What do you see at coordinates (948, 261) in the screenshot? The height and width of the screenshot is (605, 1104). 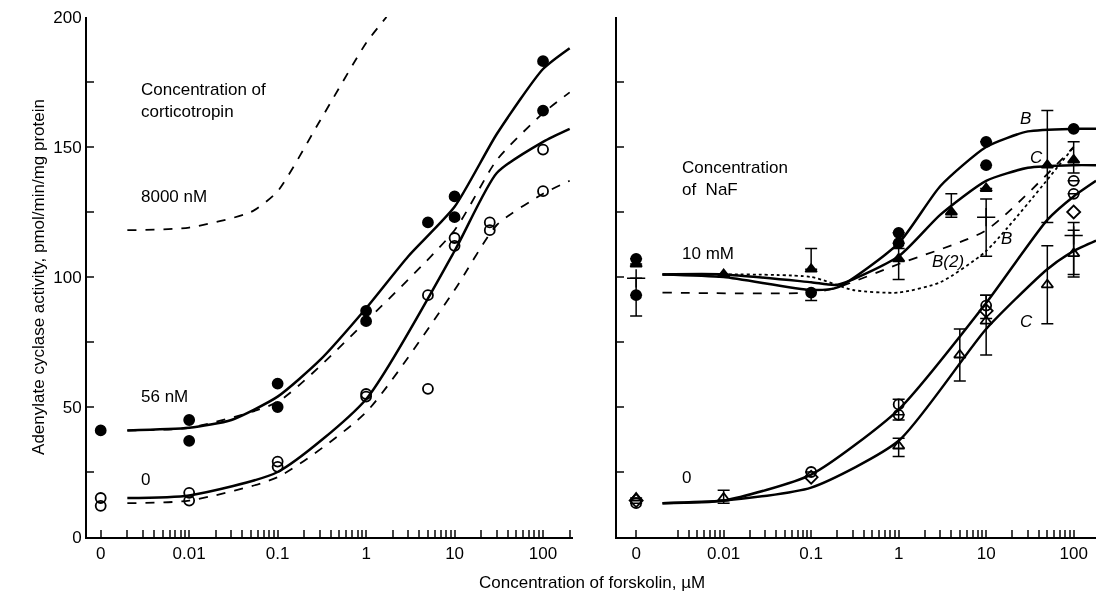 I see `annotation: B(2)` at bounding box center [948, 261].